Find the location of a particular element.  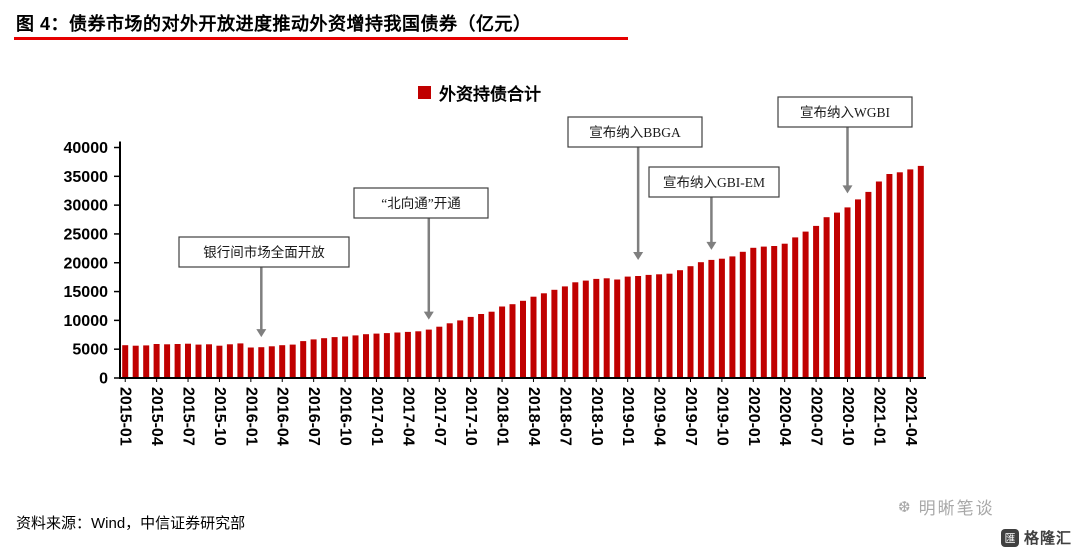

title-underline is located at coordinates (321, 38).